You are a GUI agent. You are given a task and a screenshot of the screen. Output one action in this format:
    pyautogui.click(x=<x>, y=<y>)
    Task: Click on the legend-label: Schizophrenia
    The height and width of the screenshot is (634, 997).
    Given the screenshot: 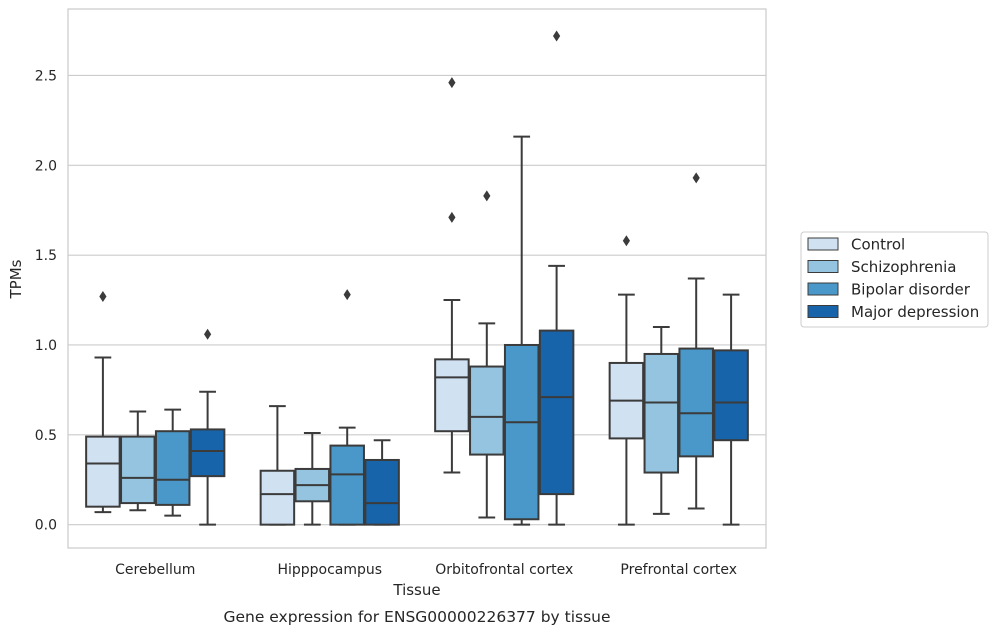 What is the action you would take?
    pyautogui.click(x=903, y=267)
    